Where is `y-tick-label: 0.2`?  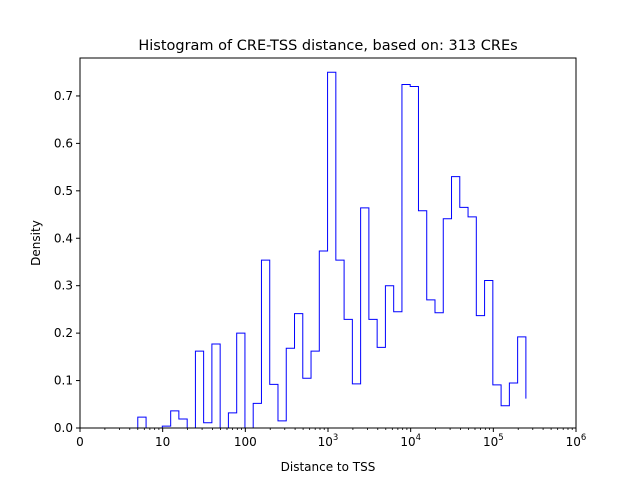
y-tick-label: 0.2 is located at coordinates (63, 333).